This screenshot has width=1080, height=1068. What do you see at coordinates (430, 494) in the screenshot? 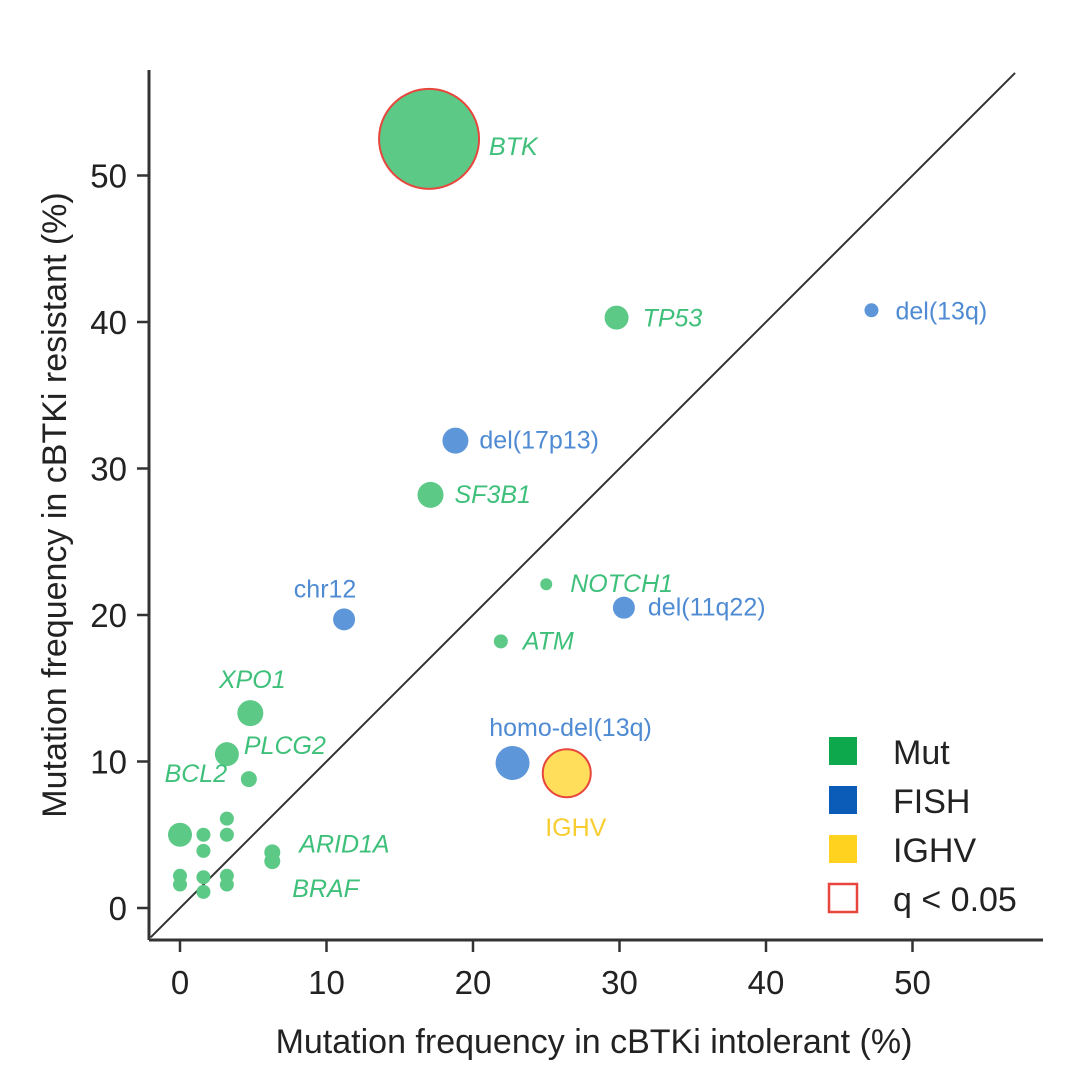
I see `sf3b1-point` at bounding box center [430, 494].